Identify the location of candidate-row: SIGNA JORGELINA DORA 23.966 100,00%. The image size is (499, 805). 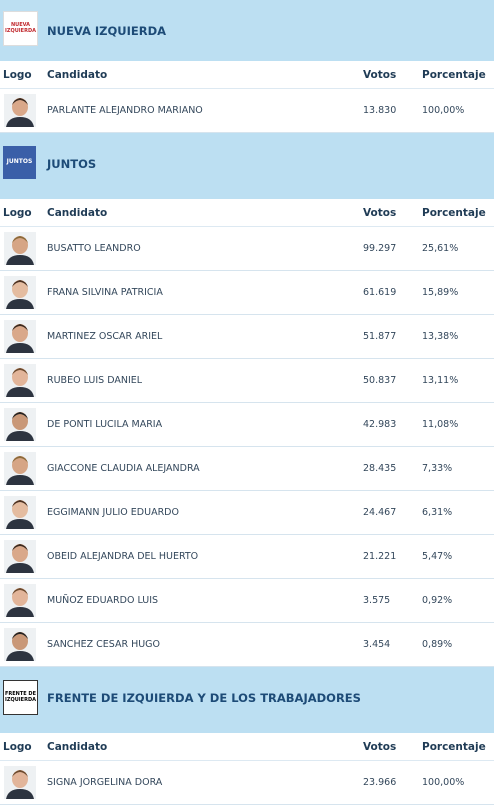
(247, 783).